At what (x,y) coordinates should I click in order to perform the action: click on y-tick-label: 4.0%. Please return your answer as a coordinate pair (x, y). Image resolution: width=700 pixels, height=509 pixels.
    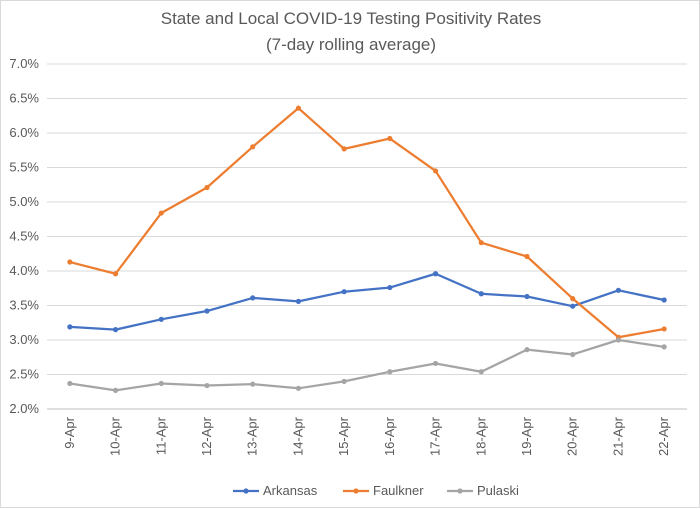
    Looking at the image, I should click on (24, 270).